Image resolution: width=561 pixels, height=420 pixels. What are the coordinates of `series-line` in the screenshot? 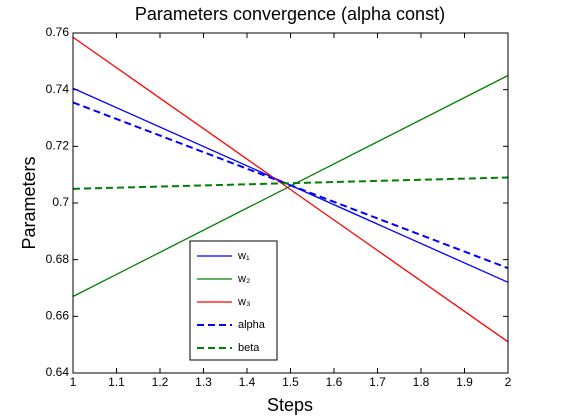 It's located at (290, 183).